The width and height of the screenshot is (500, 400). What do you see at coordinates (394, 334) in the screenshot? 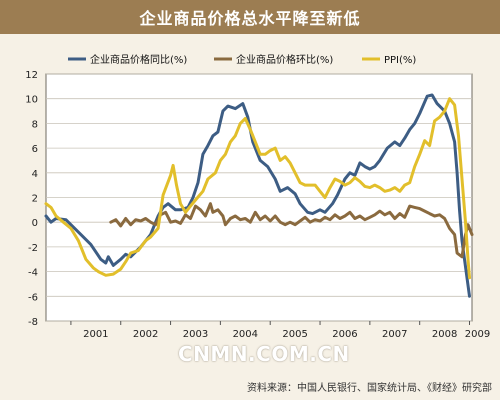
I see `x-tick-label: 2007` at bounding box center [394, 334].